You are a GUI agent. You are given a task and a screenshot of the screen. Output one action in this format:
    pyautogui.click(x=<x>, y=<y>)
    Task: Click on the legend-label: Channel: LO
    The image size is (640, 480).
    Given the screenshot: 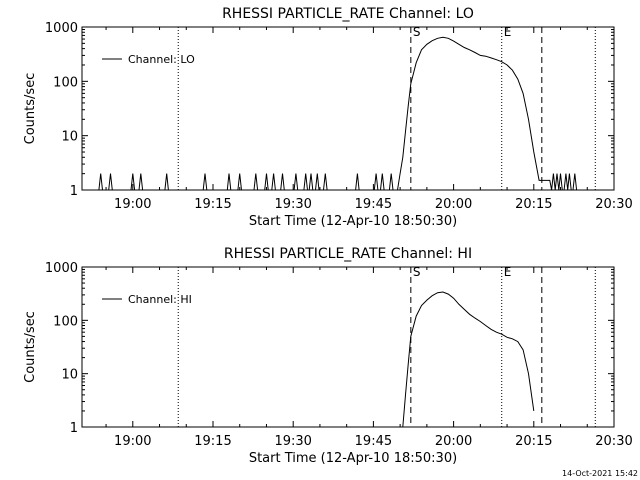 What is the action you would take?
    pyautogui.click(x=161, y=59)
    